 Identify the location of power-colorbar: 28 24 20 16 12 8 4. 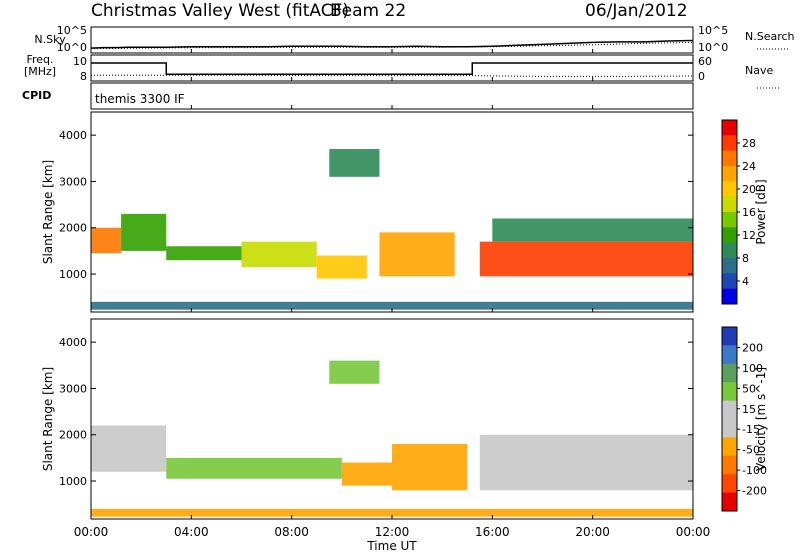
(738, 212).